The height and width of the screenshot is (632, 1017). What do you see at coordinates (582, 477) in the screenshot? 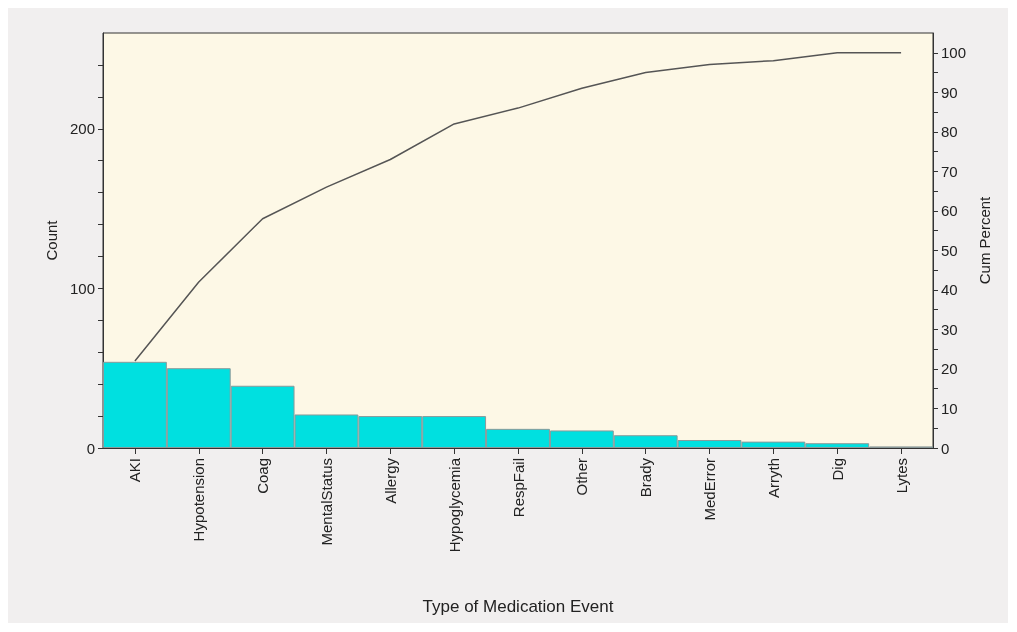
I see `x-tick-label: Other` at bounding box center [582, 477].